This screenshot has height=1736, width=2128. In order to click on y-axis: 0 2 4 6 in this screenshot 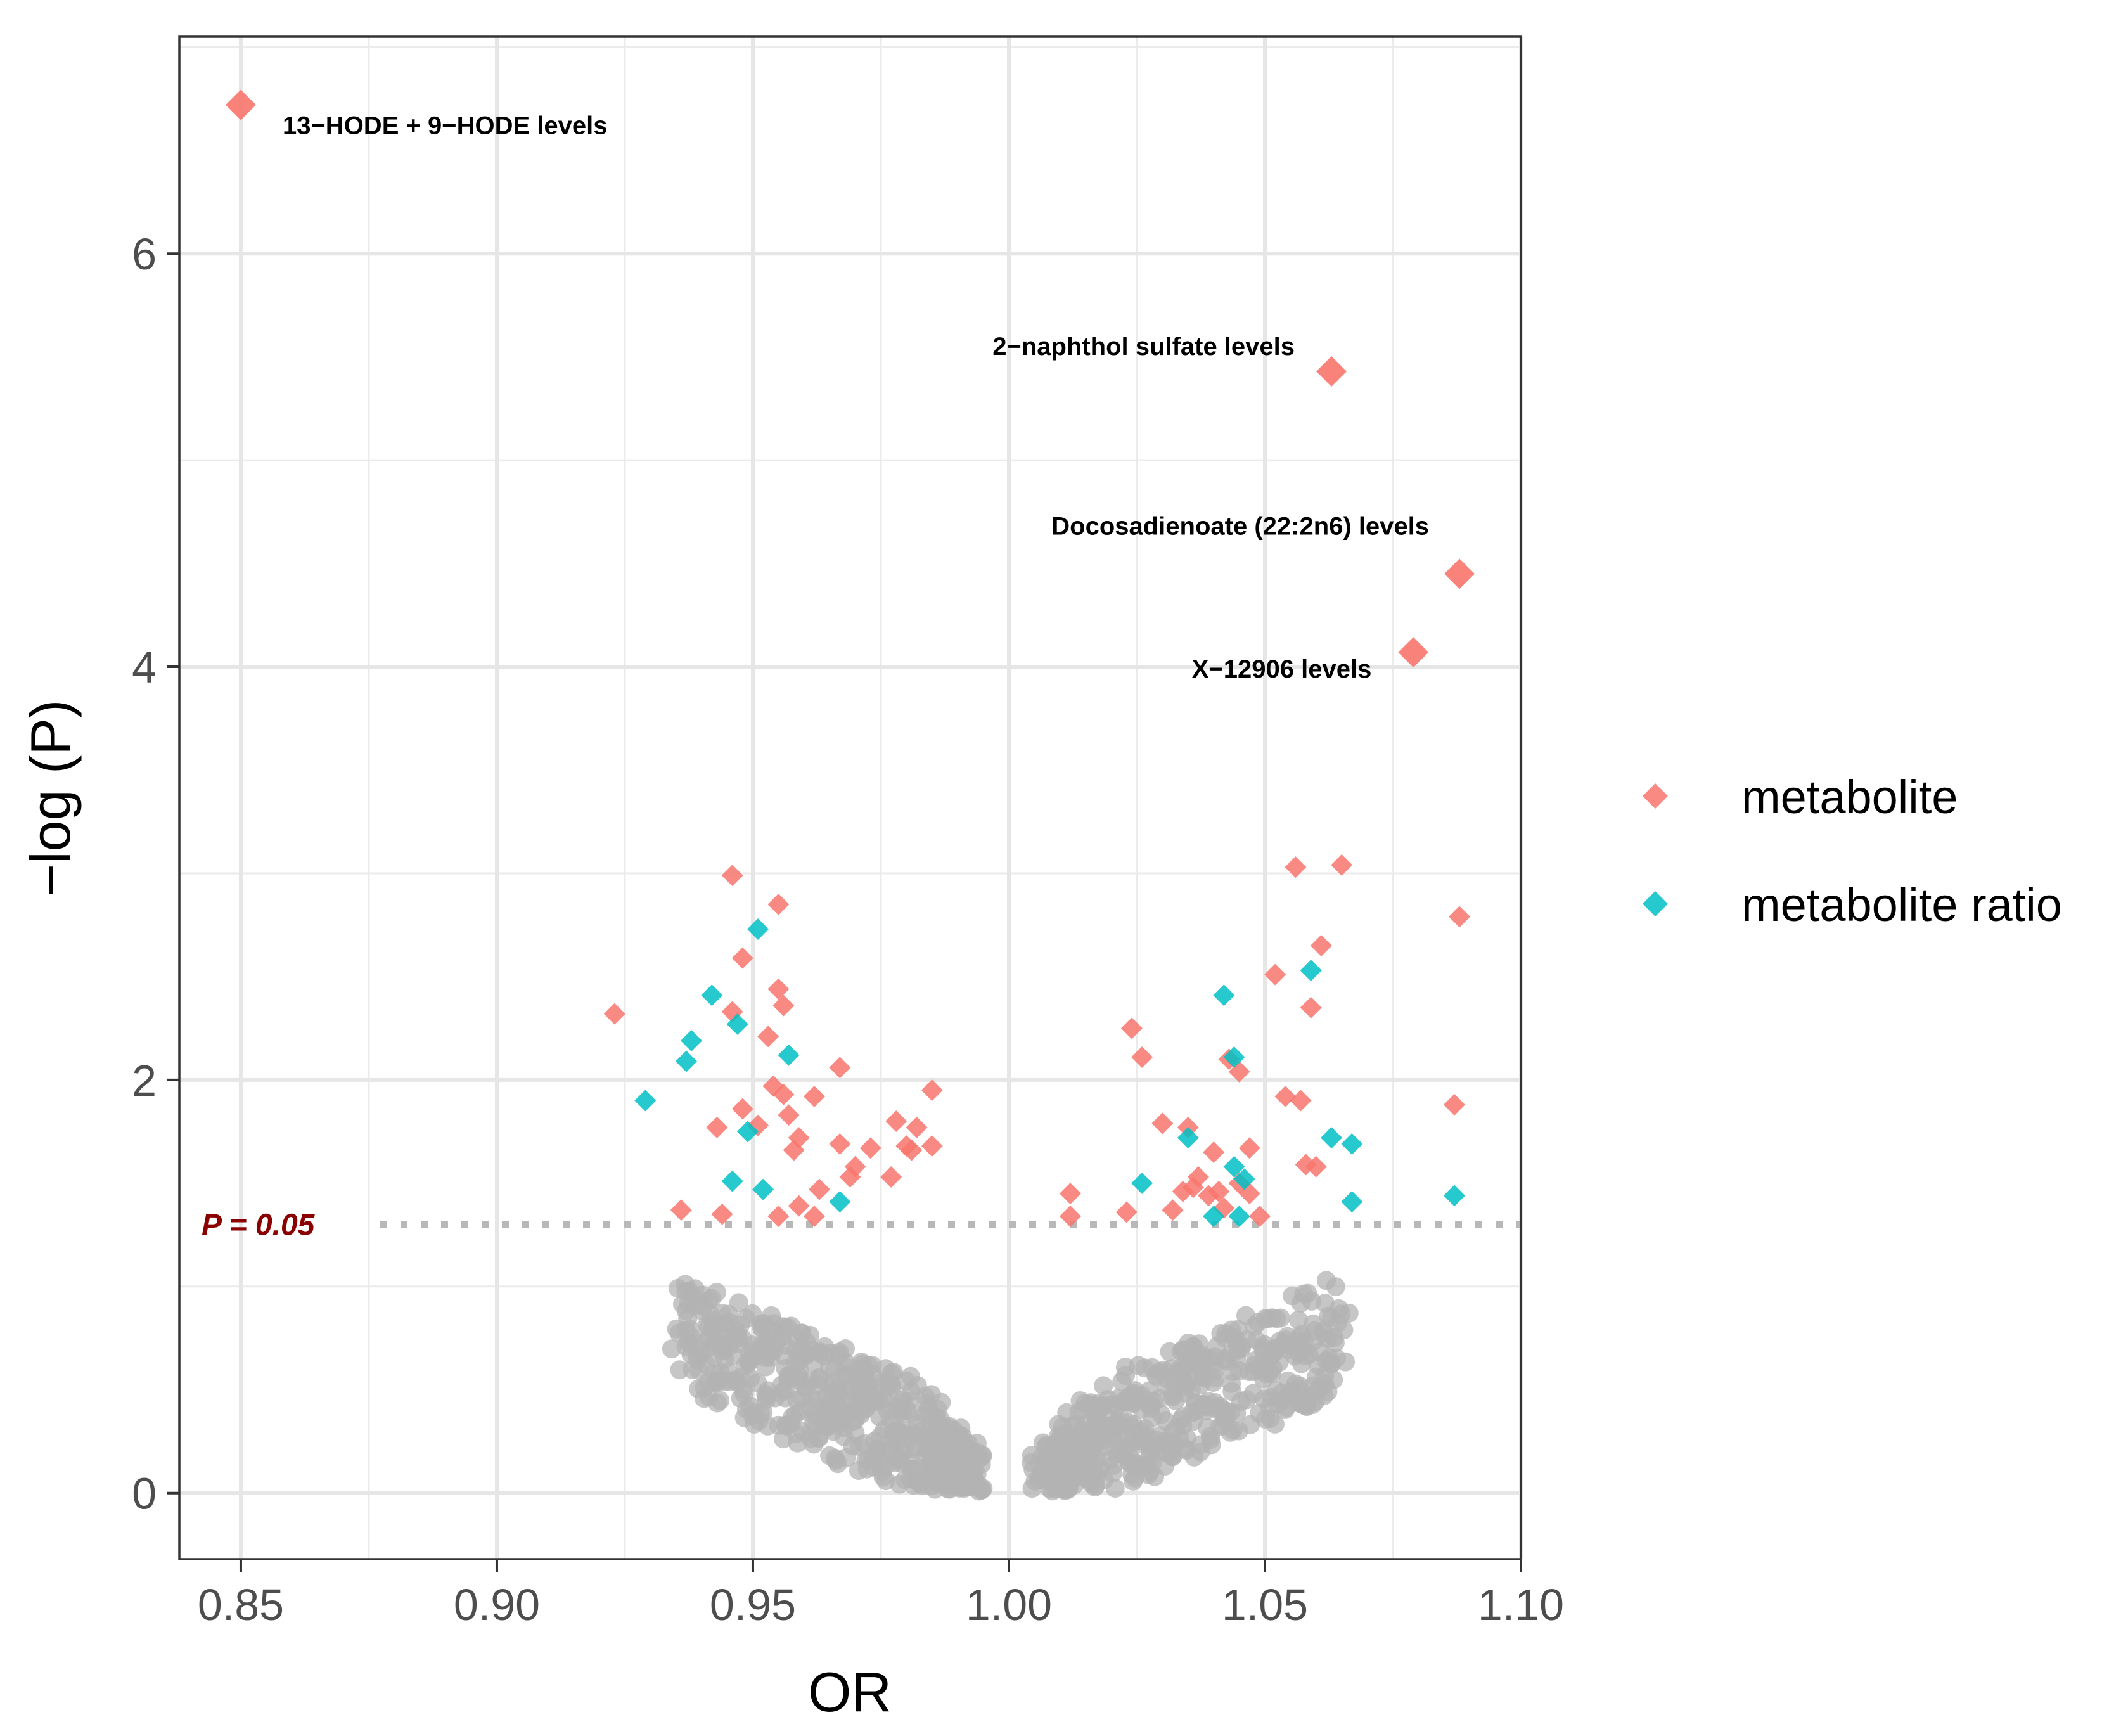, I will do `click(155, 874)`.